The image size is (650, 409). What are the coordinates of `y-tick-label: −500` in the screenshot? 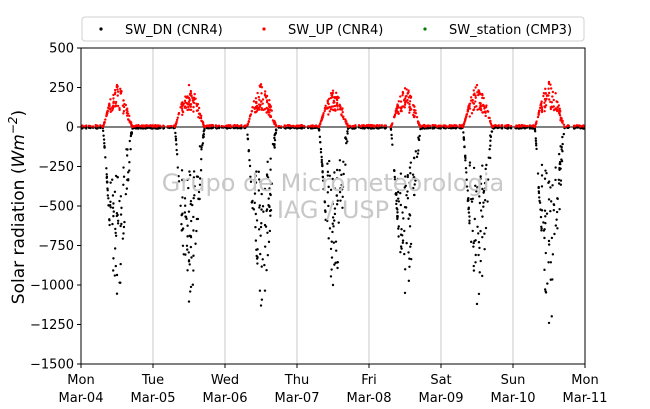 It's located at (56, 207).